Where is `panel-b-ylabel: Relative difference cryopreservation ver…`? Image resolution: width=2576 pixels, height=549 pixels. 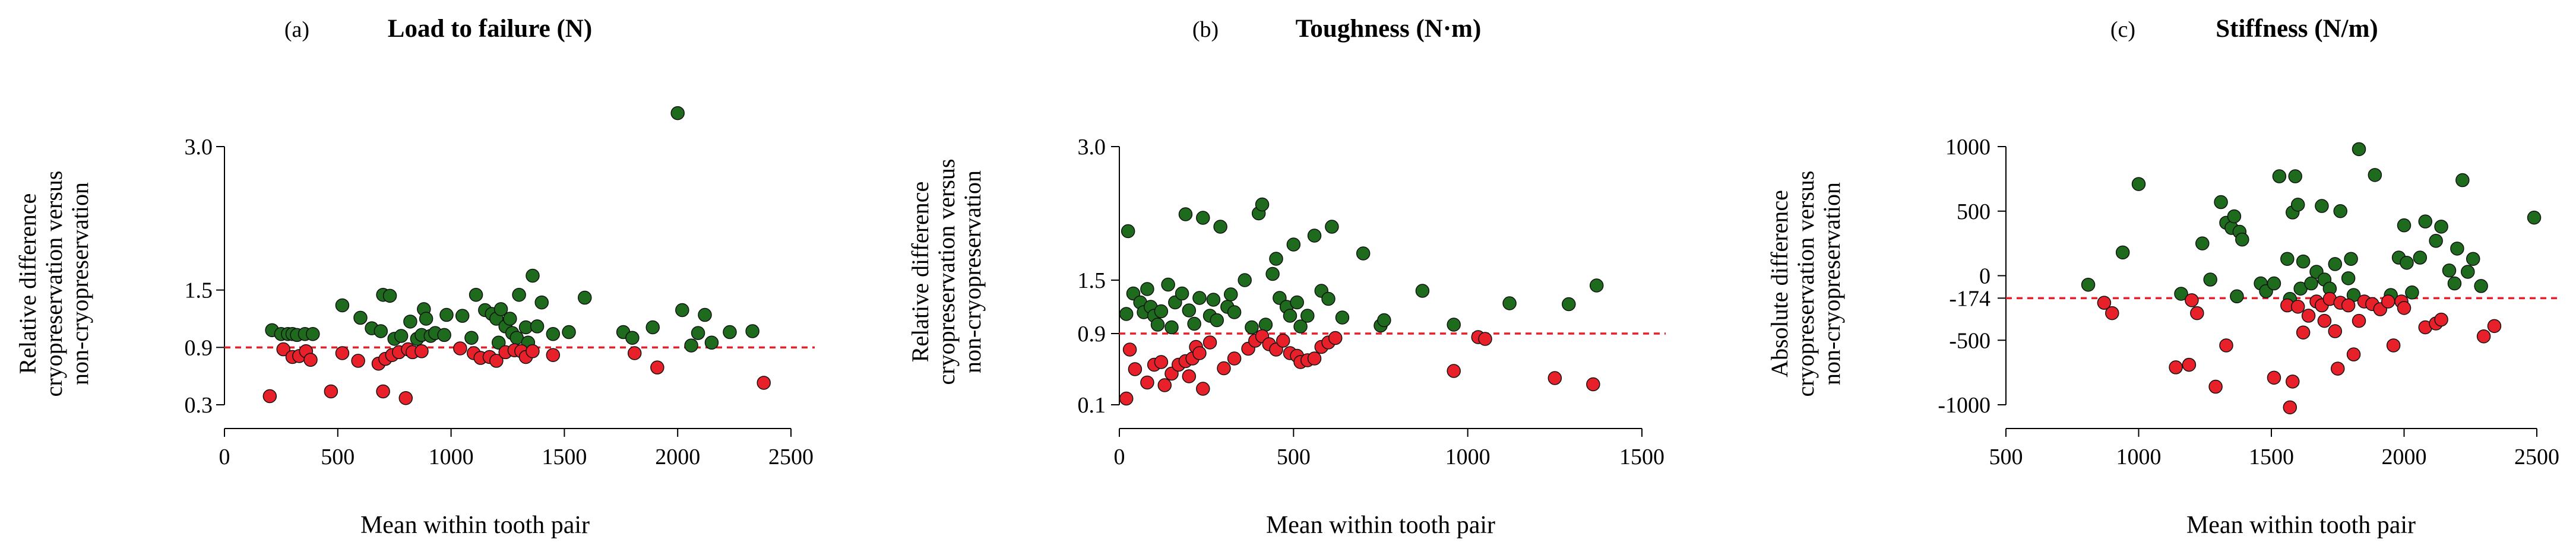
panel-b-ylabel: Relative difference cryopreservation ver… is located at coordinates (946, 272).